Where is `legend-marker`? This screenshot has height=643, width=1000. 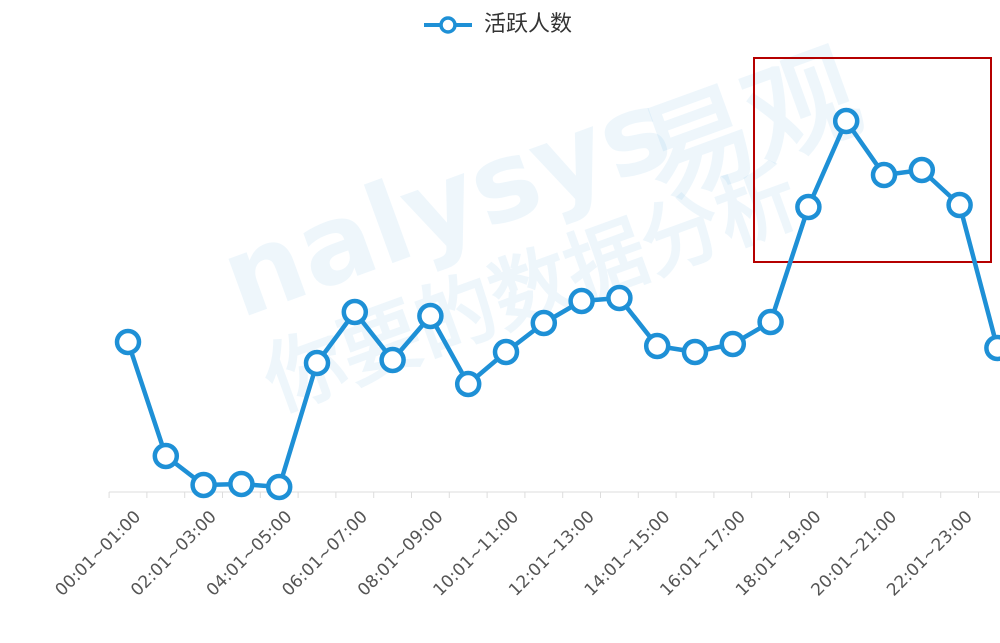
legend-marker is located at coordinates (448, 25).